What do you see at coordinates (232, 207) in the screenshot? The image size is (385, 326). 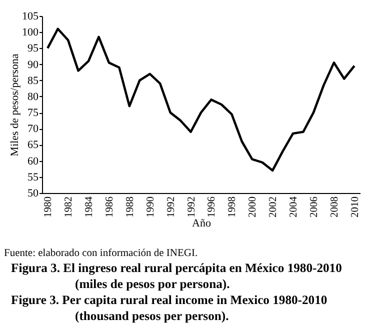 I see `x-tick-label: 1998` at bounding box center [232, 207].